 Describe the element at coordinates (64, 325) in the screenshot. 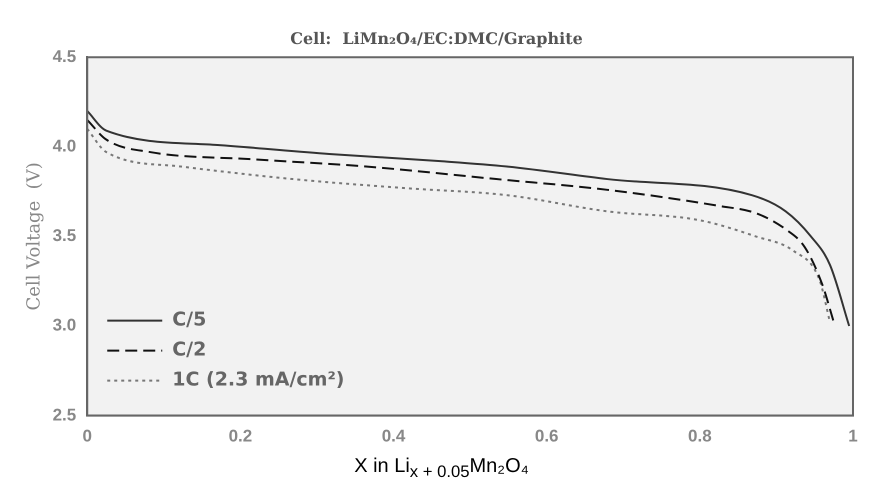

I see `y-tick-label: 3.0` at that location.